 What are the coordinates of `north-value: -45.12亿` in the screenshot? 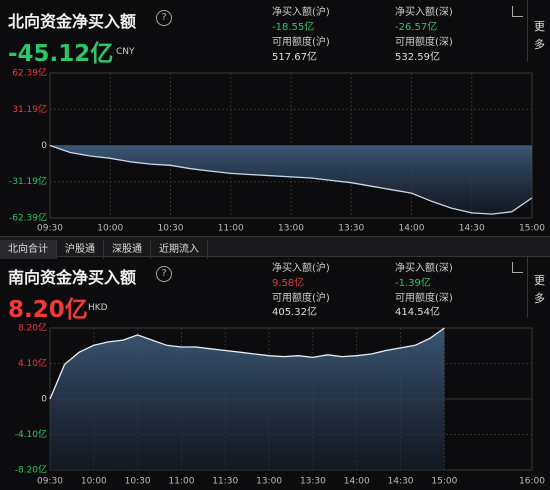 It's located at (61, 54).